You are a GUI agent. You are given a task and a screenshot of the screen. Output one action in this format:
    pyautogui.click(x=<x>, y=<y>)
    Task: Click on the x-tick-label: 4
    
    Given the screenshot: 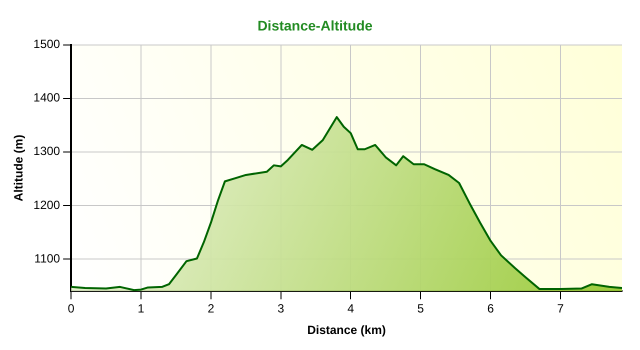 What is the action you would take?
    pyautogui.click(x=350, y=309)
    